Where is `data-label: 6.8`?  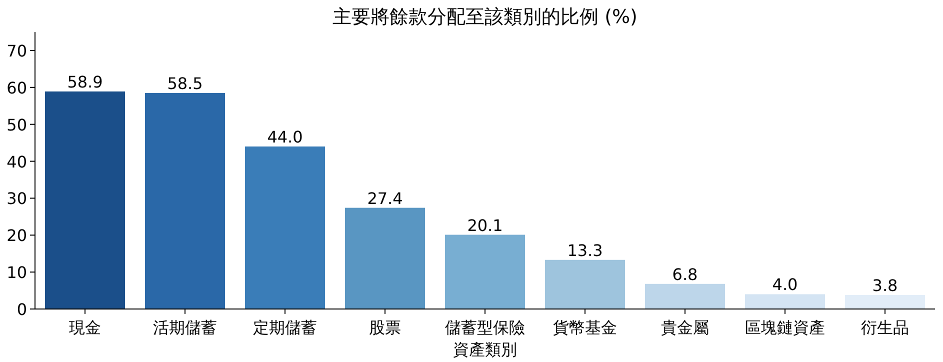
data-label: 6.8 is located at coordinates (685, 274).